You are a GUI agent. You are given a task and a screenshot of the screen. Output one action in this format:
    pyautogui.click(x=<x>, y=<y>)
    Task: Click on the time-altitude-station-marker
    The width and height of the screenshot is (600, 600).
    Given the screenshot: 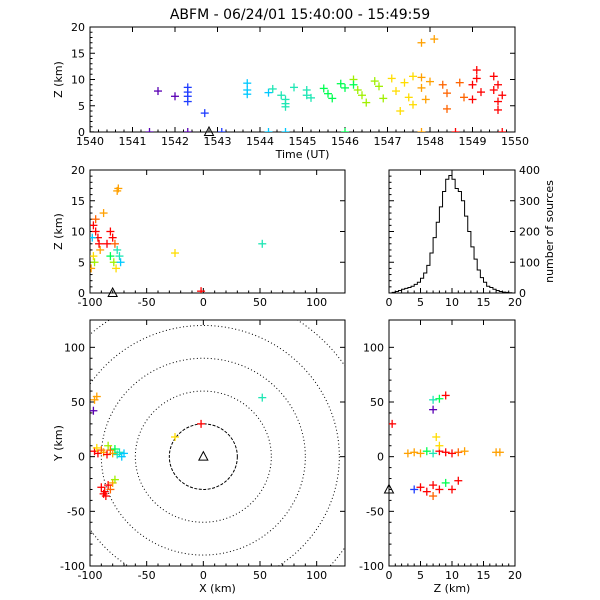 What is the action you would take?
    pyautogui.click(x=209, y=130)
    